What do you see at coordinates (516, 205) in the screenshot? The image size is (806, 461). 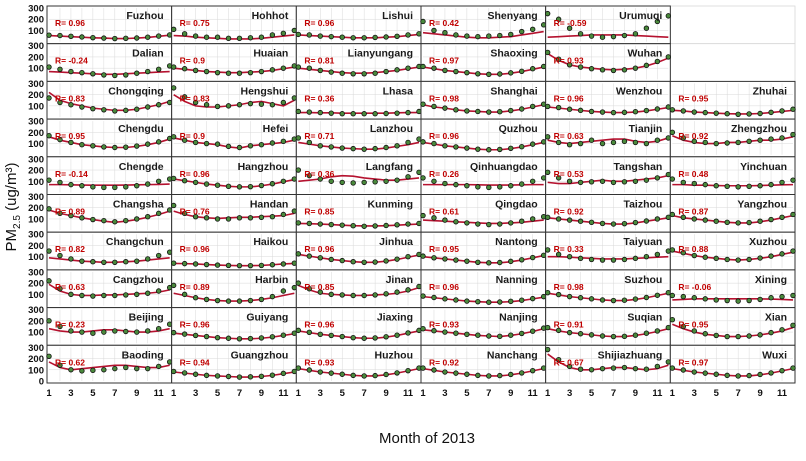 I see `city-label: Qingdao` at bounding box center [516, 205].